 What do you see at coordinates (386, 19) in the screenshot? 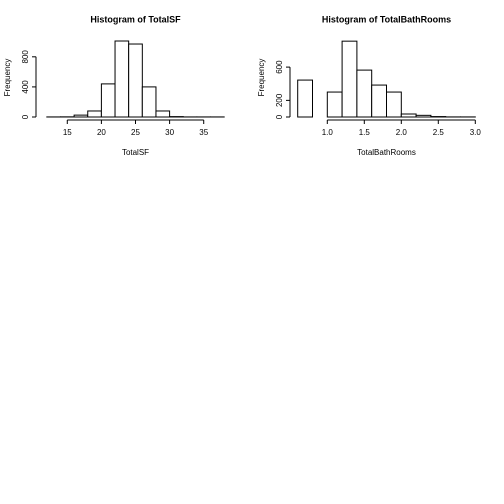
I see `chart-title: Histogram of TotalBathRooms` at bounding box center [386, 19].